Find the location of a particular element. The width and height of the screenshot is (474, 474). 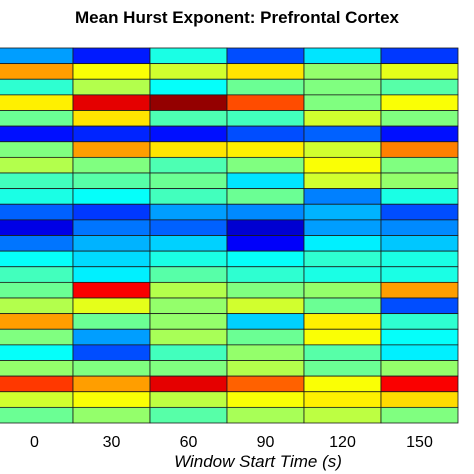

chart-title: Mean Hurst Exponent: Prefrontal Cortex is located at coordinates (237, 17).